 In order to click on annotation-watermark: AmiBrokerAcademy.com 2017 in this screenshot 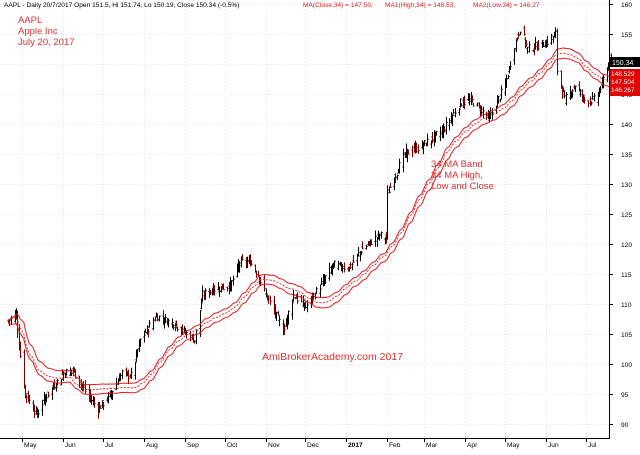, I will do `click(332, 357)`.